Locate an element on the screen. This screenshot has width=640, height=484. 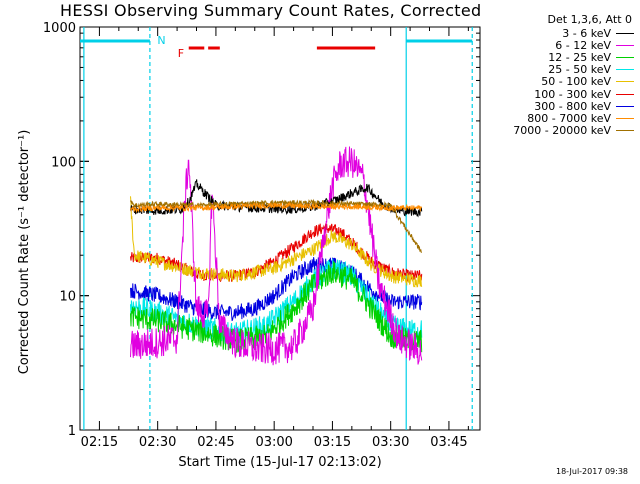
annotation-label: N is located at coordinates (161, 40).